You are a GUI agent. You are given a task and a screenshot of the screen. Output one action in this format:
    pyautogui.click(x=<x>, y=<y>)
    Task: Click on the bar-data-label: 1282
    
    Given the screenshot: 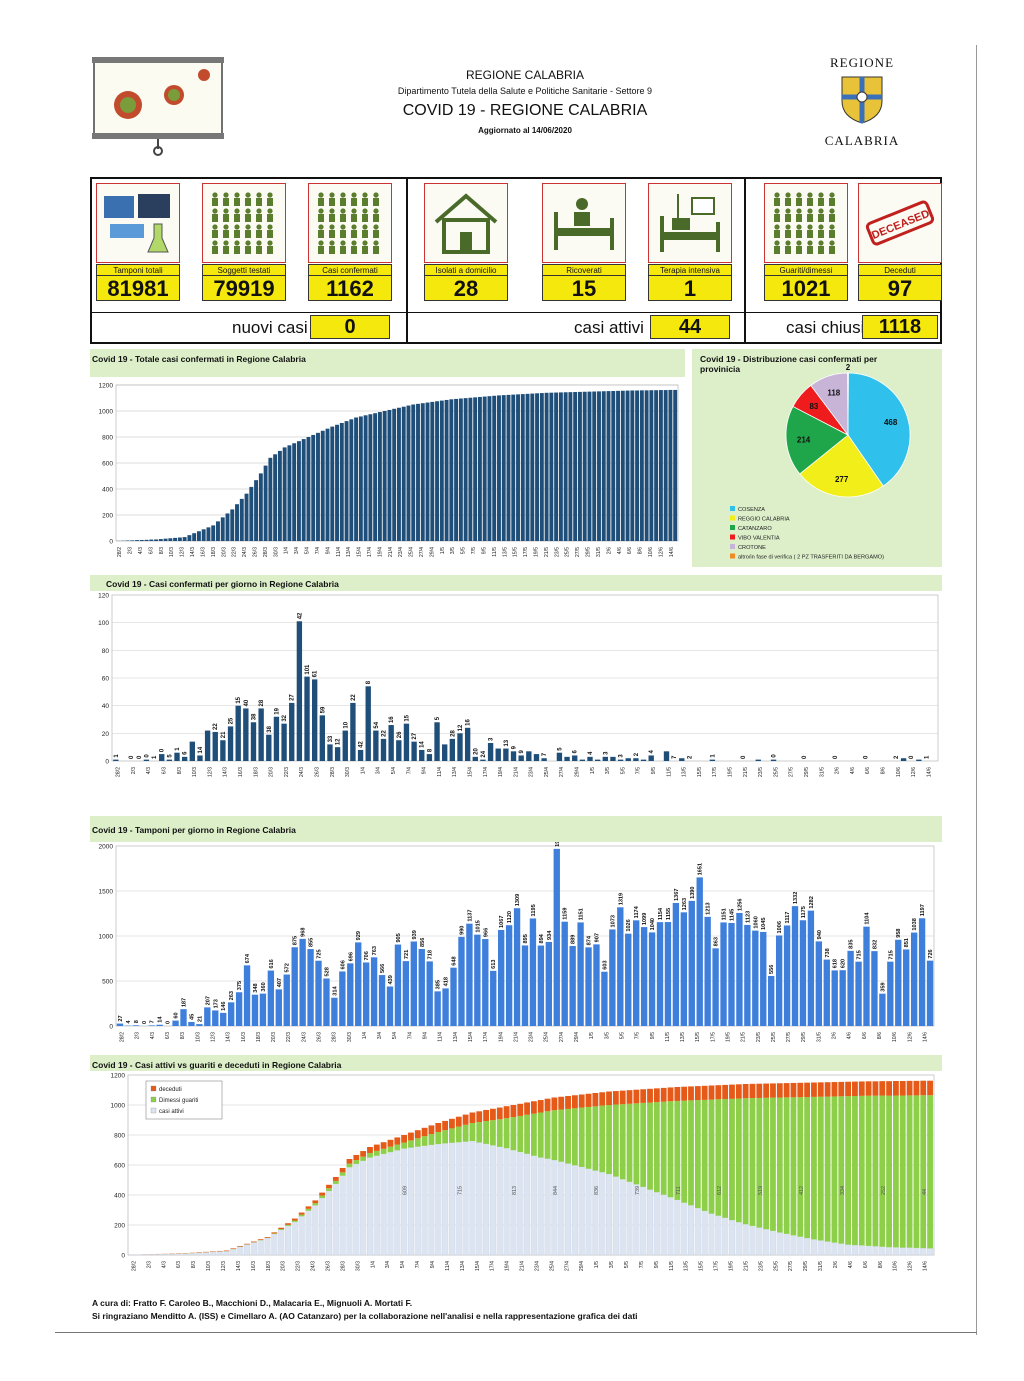 What is the action you would take?
    pyautogui.click(x=812, y=902)
    